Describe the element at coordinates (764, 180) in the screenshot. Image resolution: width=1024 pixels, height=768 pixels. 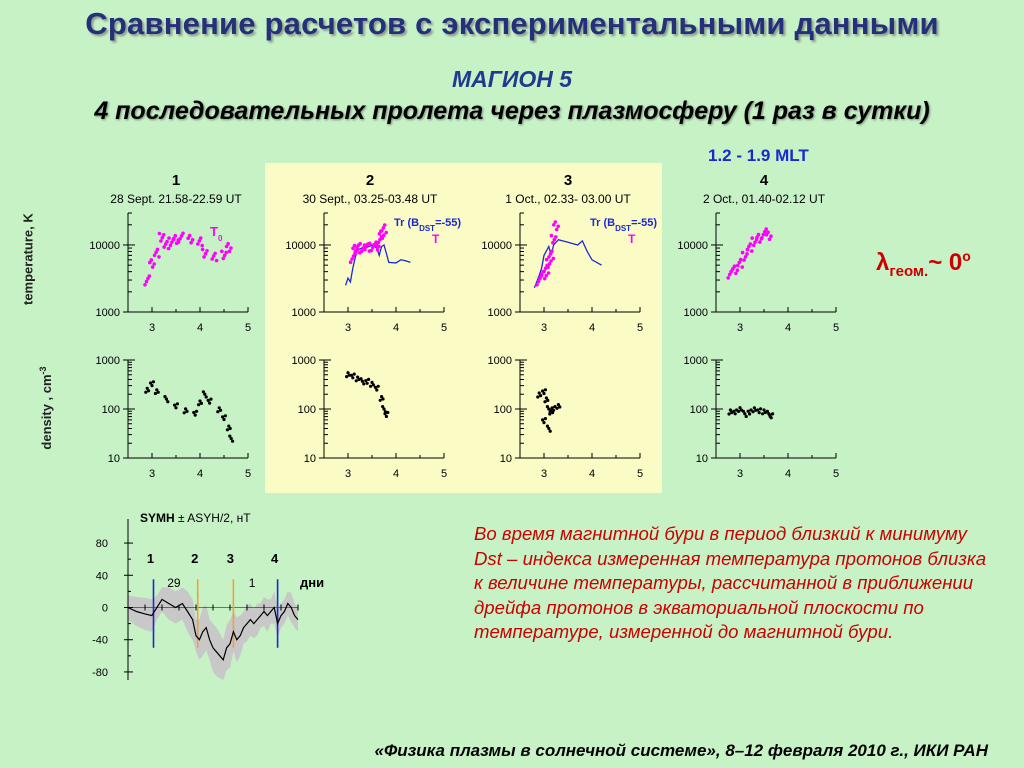
I see `pass-number-4: 4` at that location.